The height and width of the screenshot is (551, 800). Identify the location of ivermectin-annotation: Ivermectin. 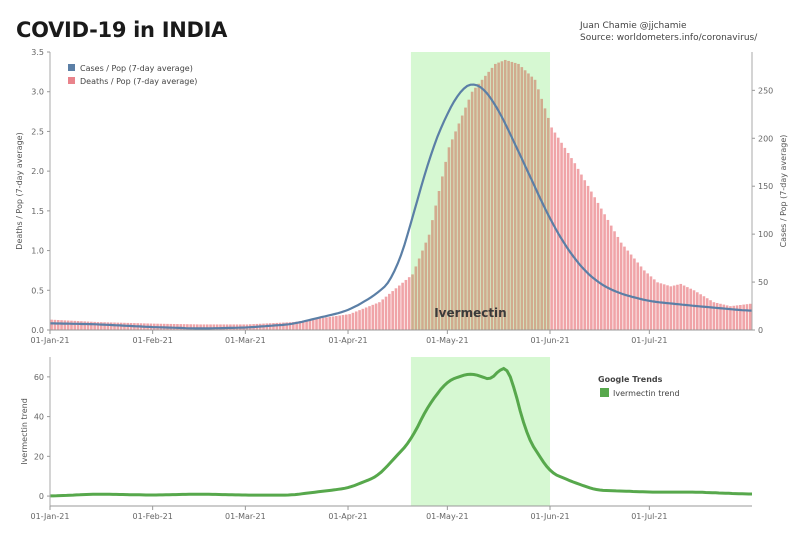
(470, 313).